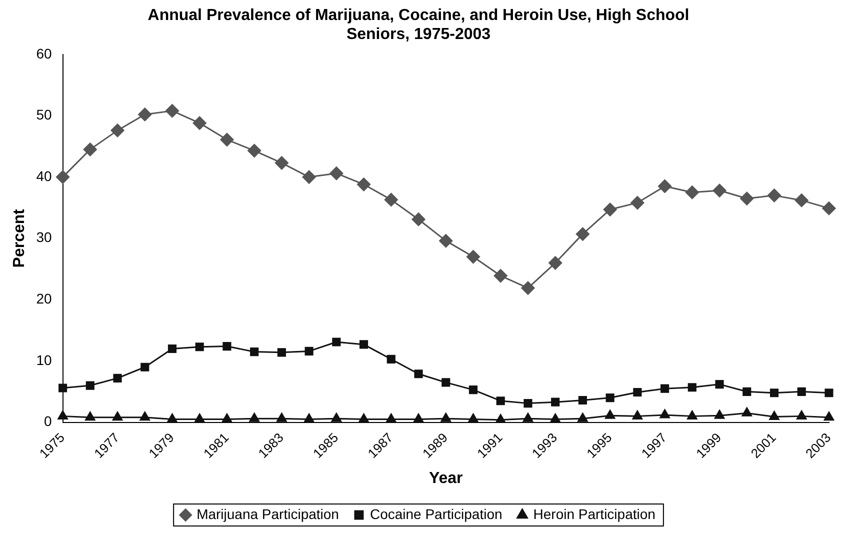  I want to click on y-axis-title: Percent, so click(19, 238).